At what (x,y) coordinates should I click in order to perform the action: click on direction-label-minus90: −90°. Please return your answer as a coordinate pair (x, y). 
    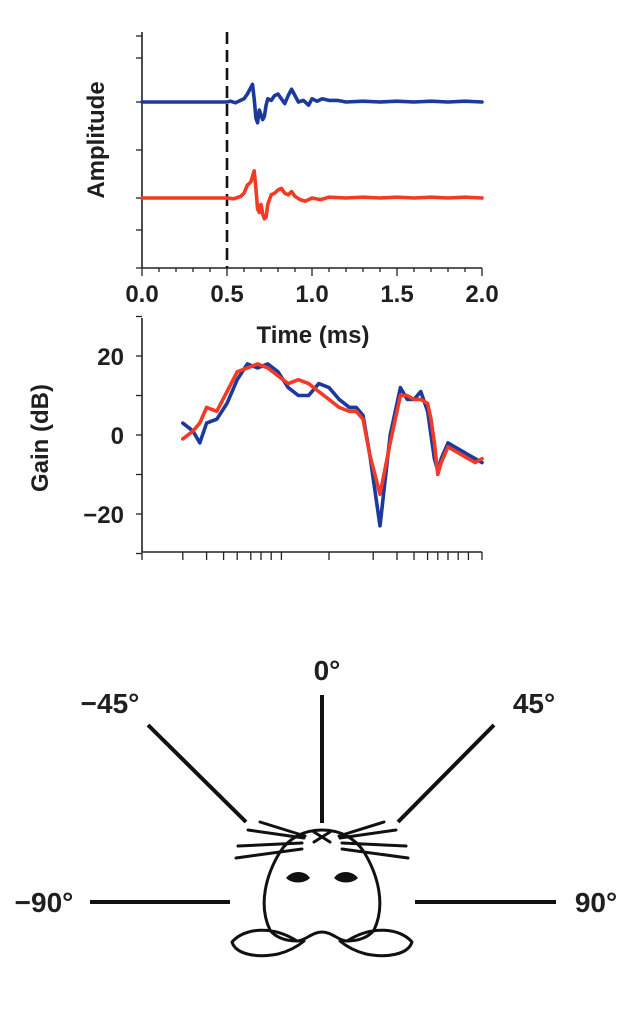
    Looking at the image, I should click on (44, 902).